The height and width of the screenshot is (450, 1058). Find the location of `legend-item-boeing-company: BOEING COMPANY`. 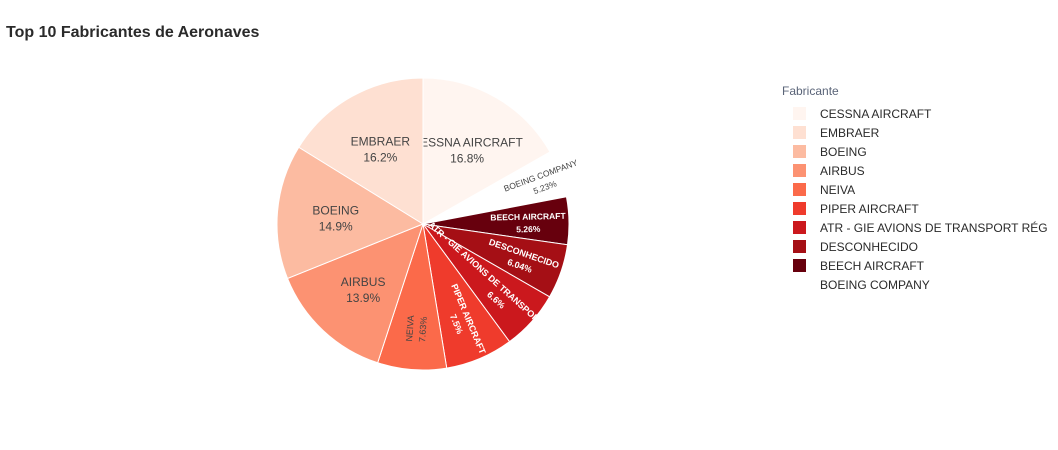

legend-item-boeing-company: BOEING COMPANY is located at coordinates (915, 284).